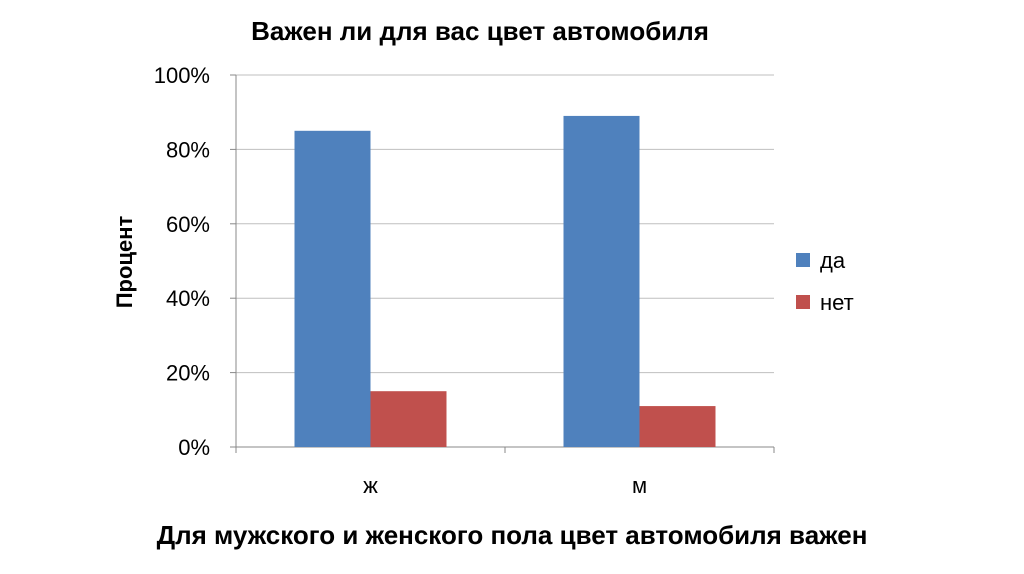 This screenshot has height=574, width=1024. What do you see at coordinates (194, 447) in the screenshot?
I see `y-tick-label: 0%` at bounding box center [194, 447].